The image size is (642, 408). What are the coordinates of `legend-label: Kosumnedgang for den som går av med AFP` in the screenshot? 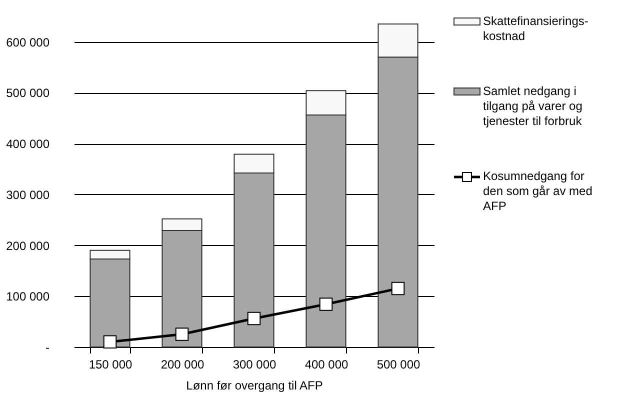 It's located at (537, 191).